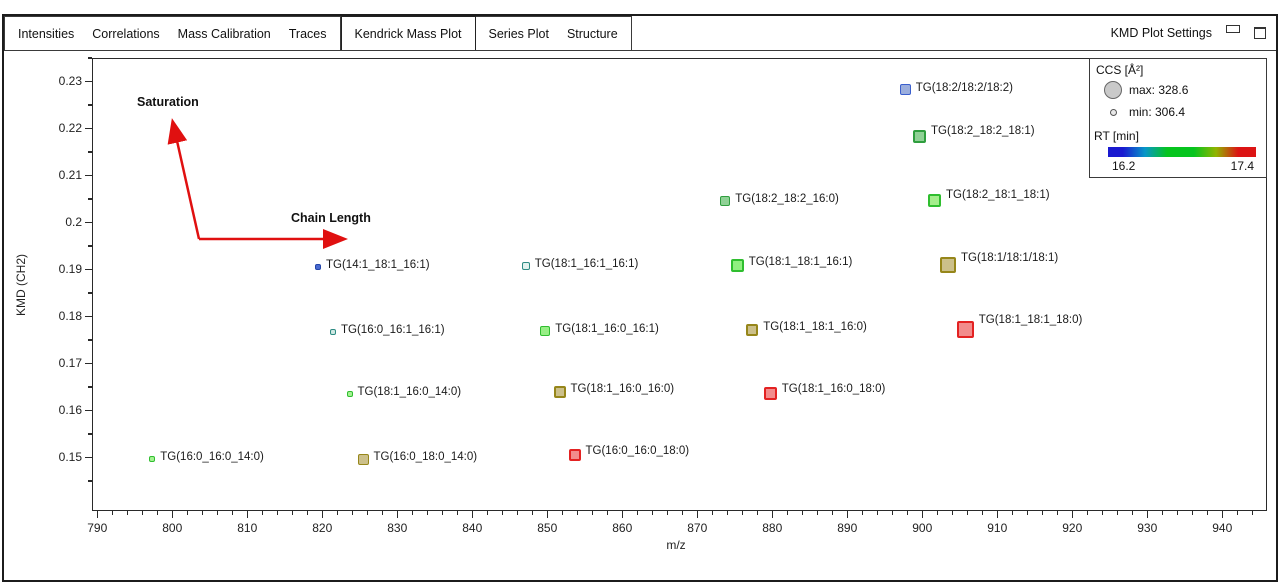  I want to click on tab-kendrick-mass-plot: Kendrick Mass Plot, so click(408, 33).